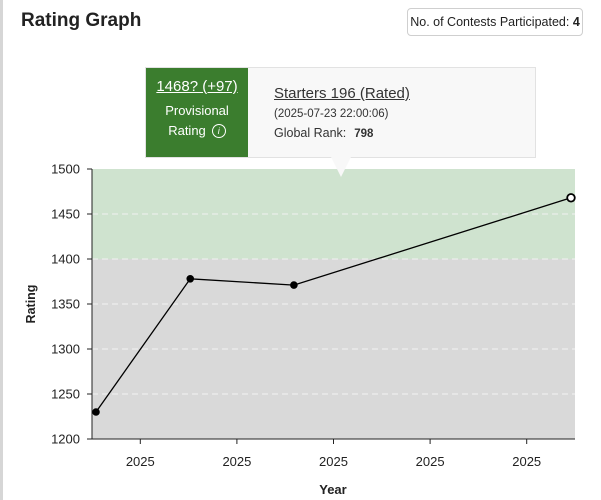 This screenshot has width=601, height=500. What do you see at coordinates (218, 131) in the screenshot?
I see `info-circle-icon: i` at bounding box center [218, 131].